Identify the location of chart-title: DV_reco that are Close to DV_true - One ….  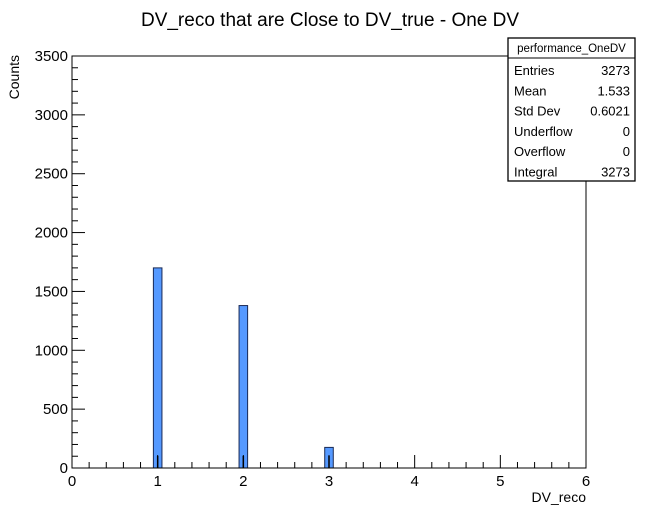
(330, 20).